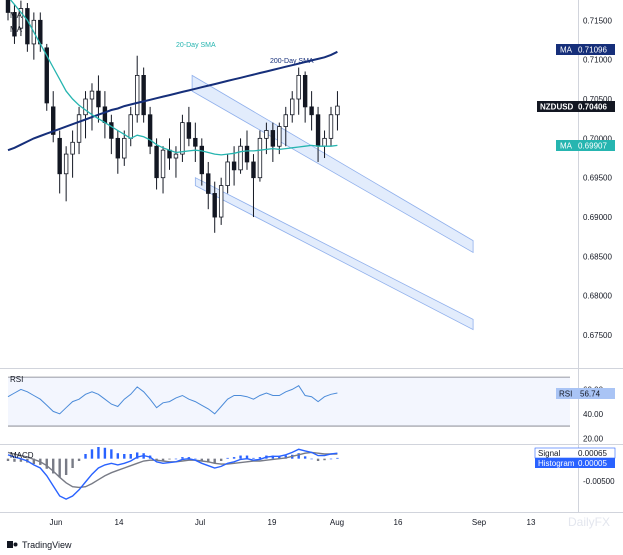 This screenshot has height=555, width=623. What do you see at coordinates (565, 394) in the screenshot?
I see `rsi-badge-label: RSI` at bounding box center [565, 394].